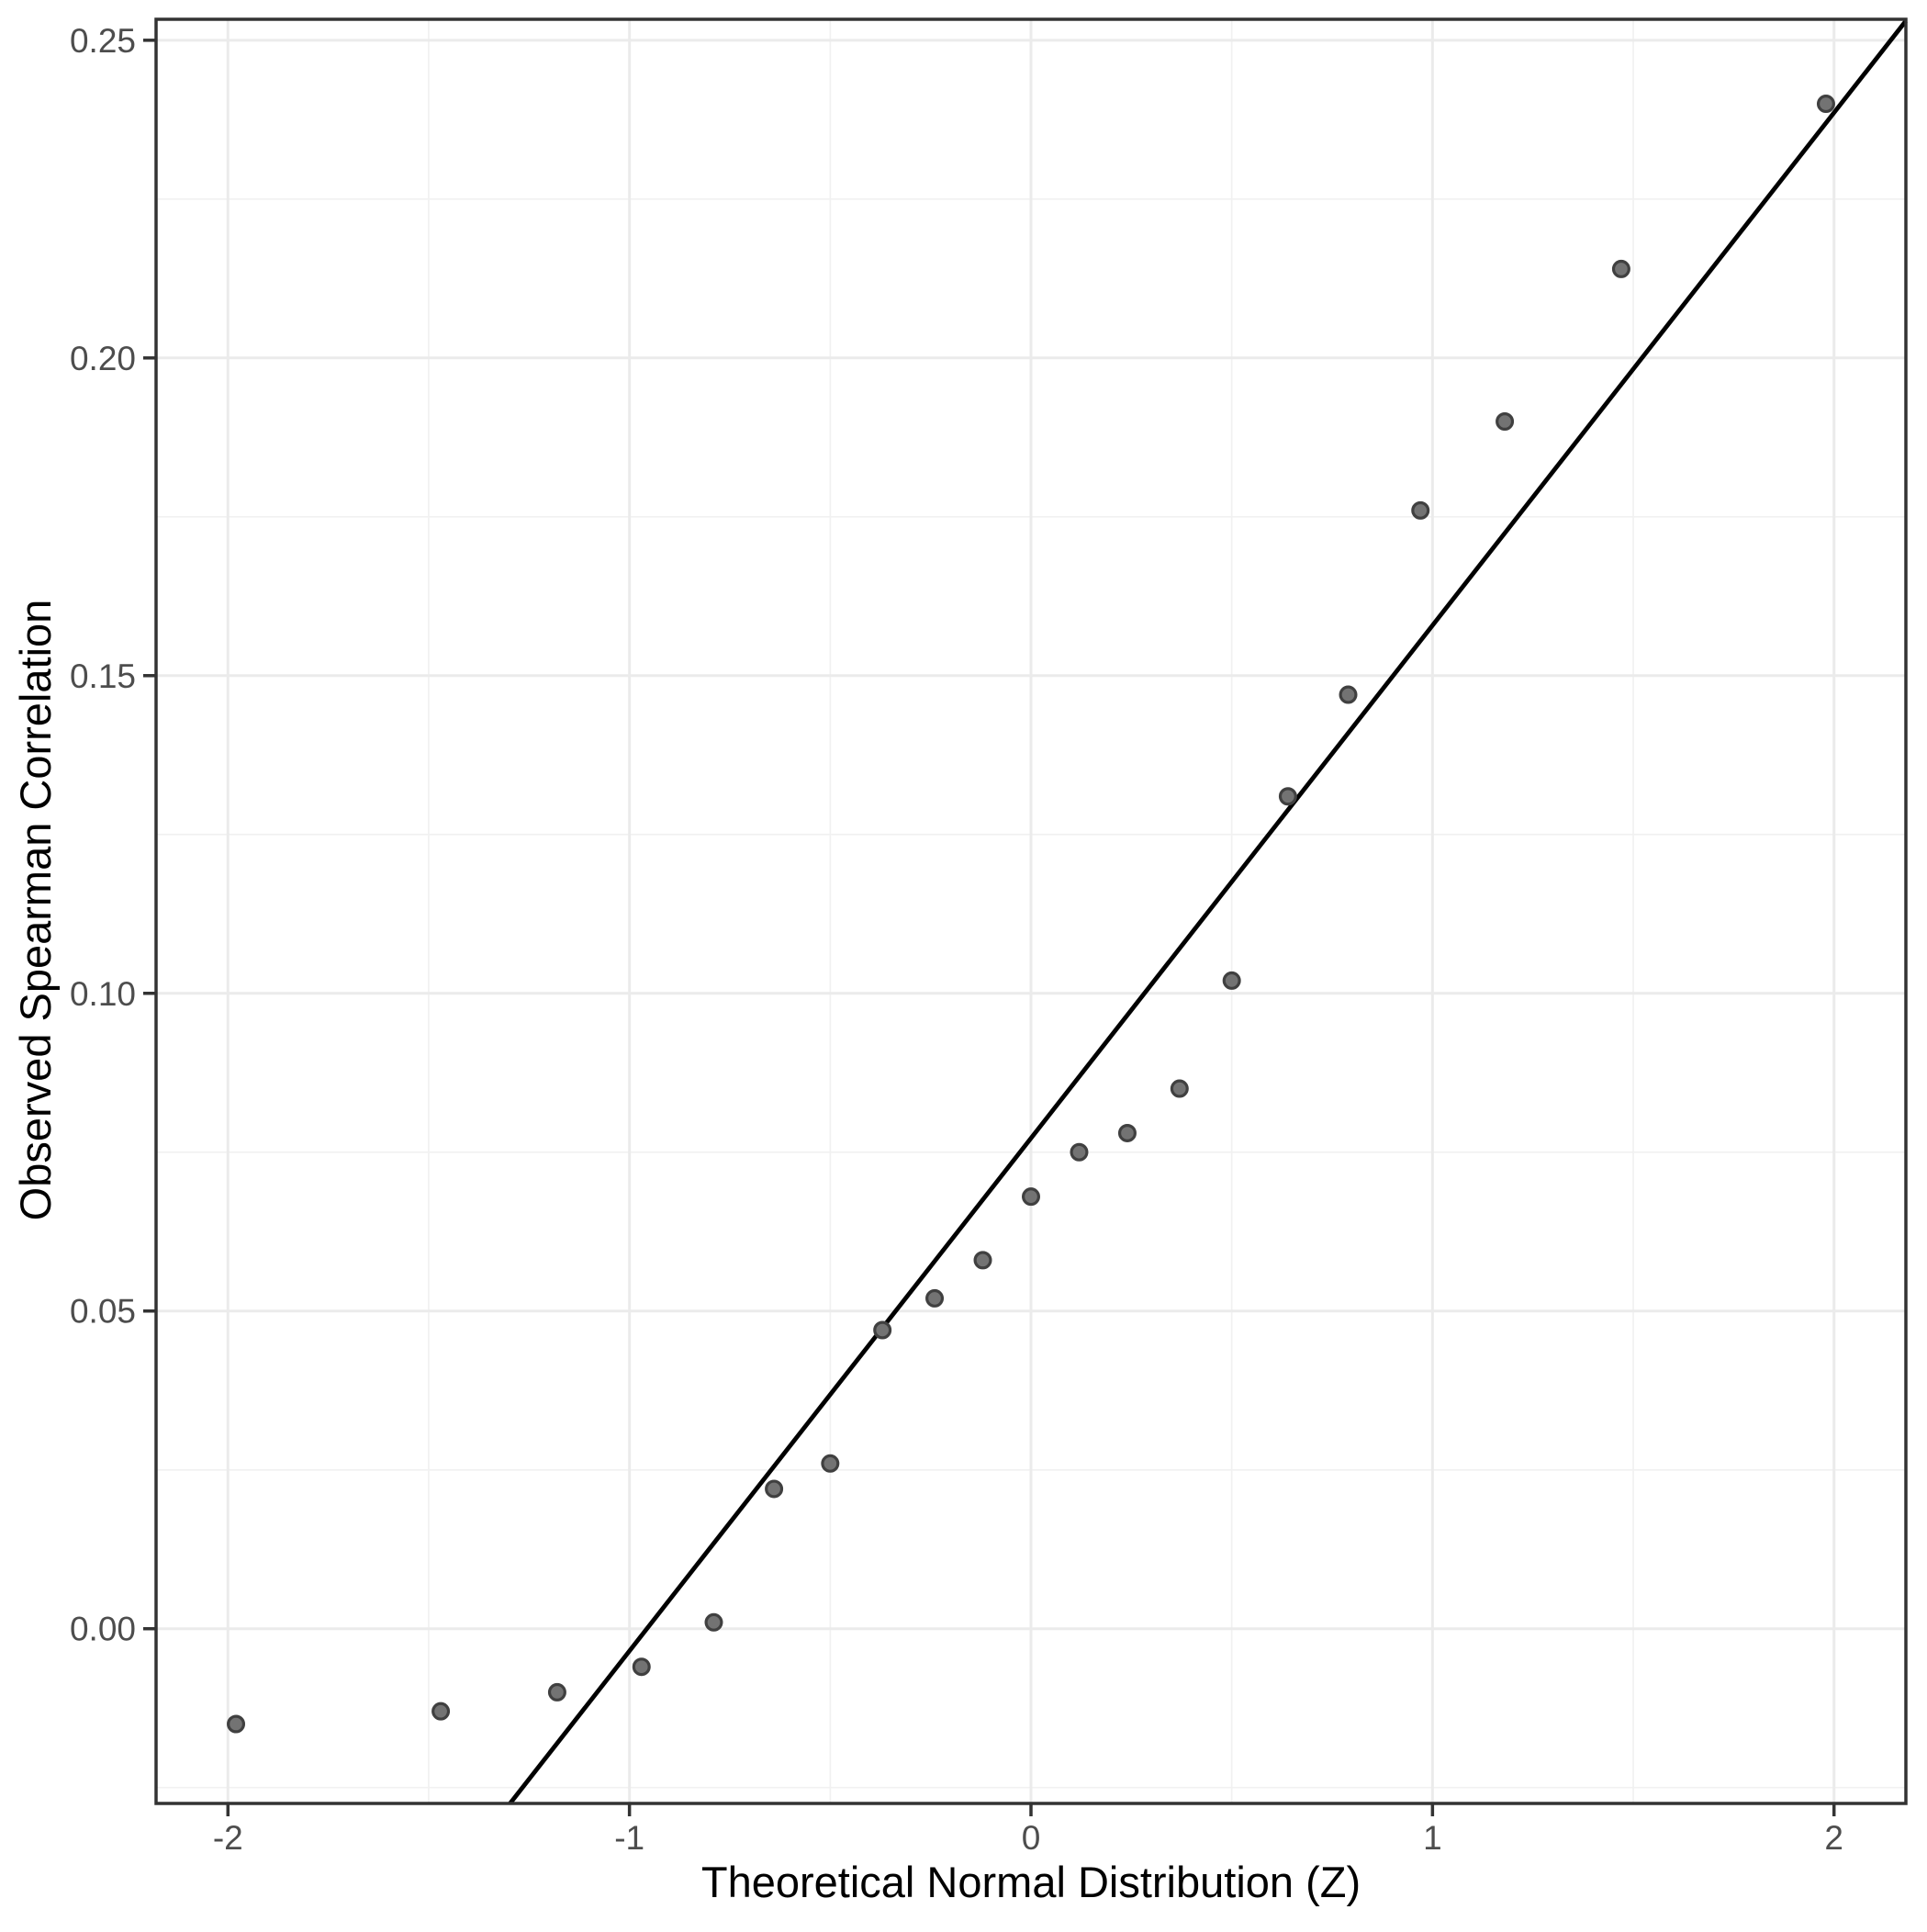  What do you see at coordinates (629, 1838) in the screenshot?
I see `x-tick-label: -1` at bounding box center [629, 1838].